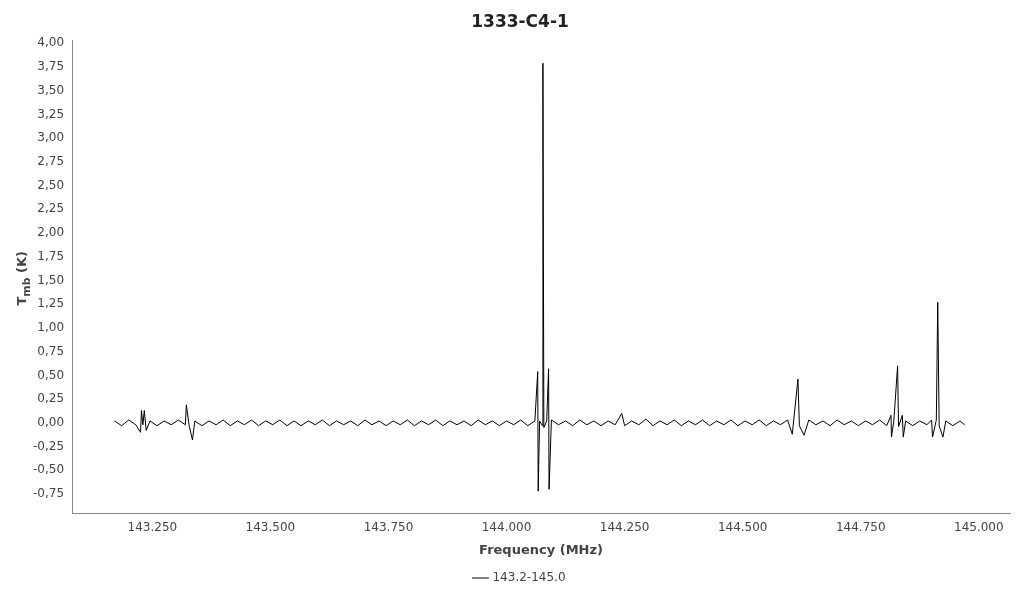 The image size is (1024, 600). I want to click on y-tick-label: 3,00, so click(51, 137).